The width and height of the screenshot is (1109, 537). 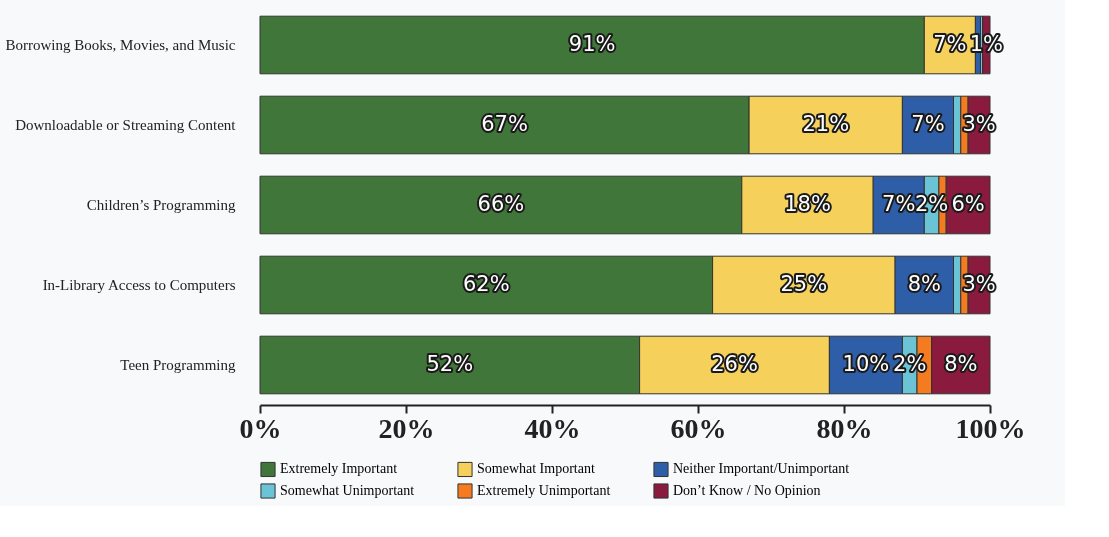 I want to click on data-label: 10%, so click(x=866, y=364).